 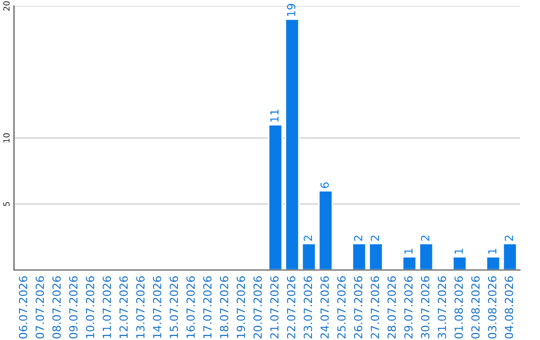 I want to click on x-tick-label: 15.07.2026, so click(x=174, y=307).